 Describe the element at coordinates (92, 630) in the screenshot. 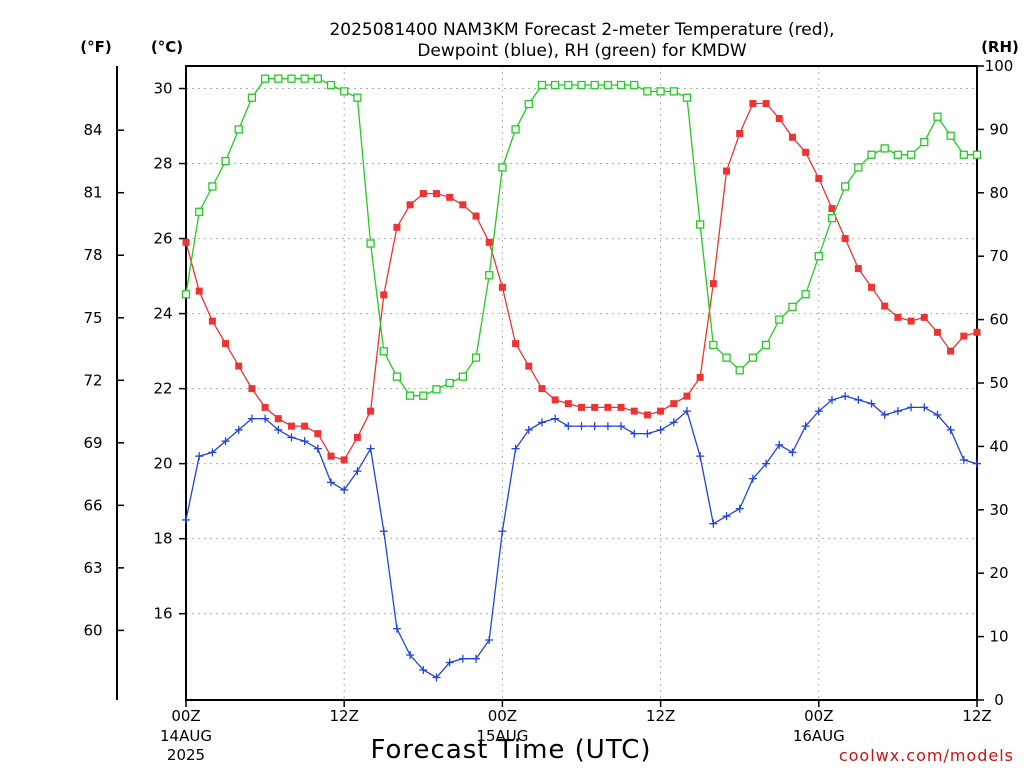

I see `fahrenheit-tick-label: 60` at that location.